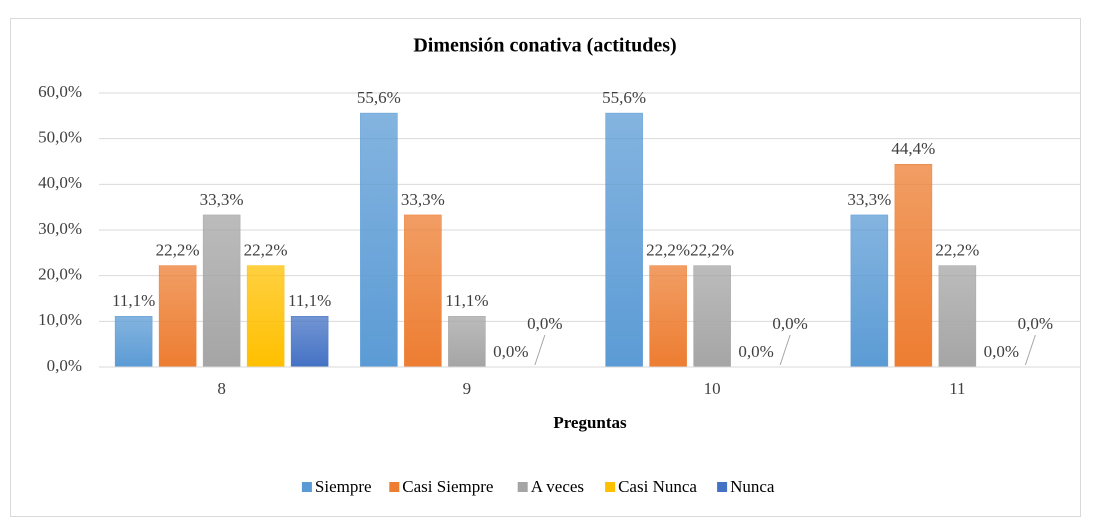 This screenshot has width=1094, height=518. I want to click on x-tick-label: 8, so click(221, 388).